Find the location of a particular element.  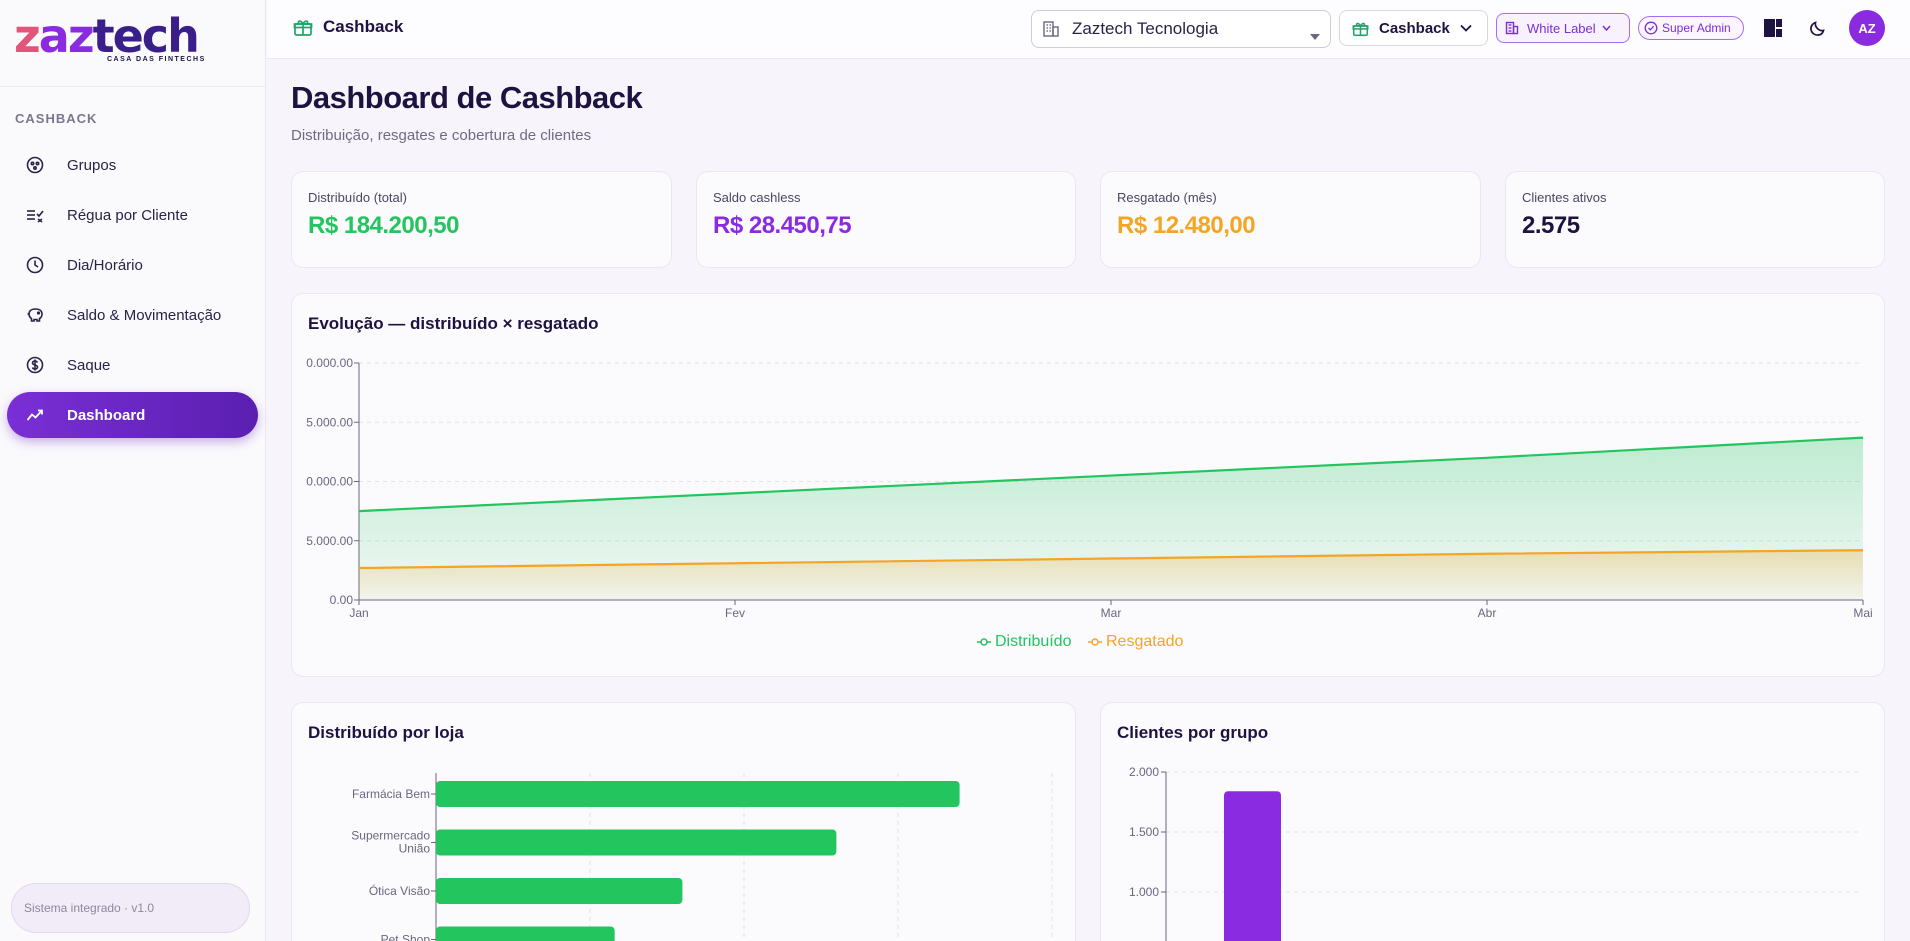

piggy-bank-icon is located at coordinates (35, 315).